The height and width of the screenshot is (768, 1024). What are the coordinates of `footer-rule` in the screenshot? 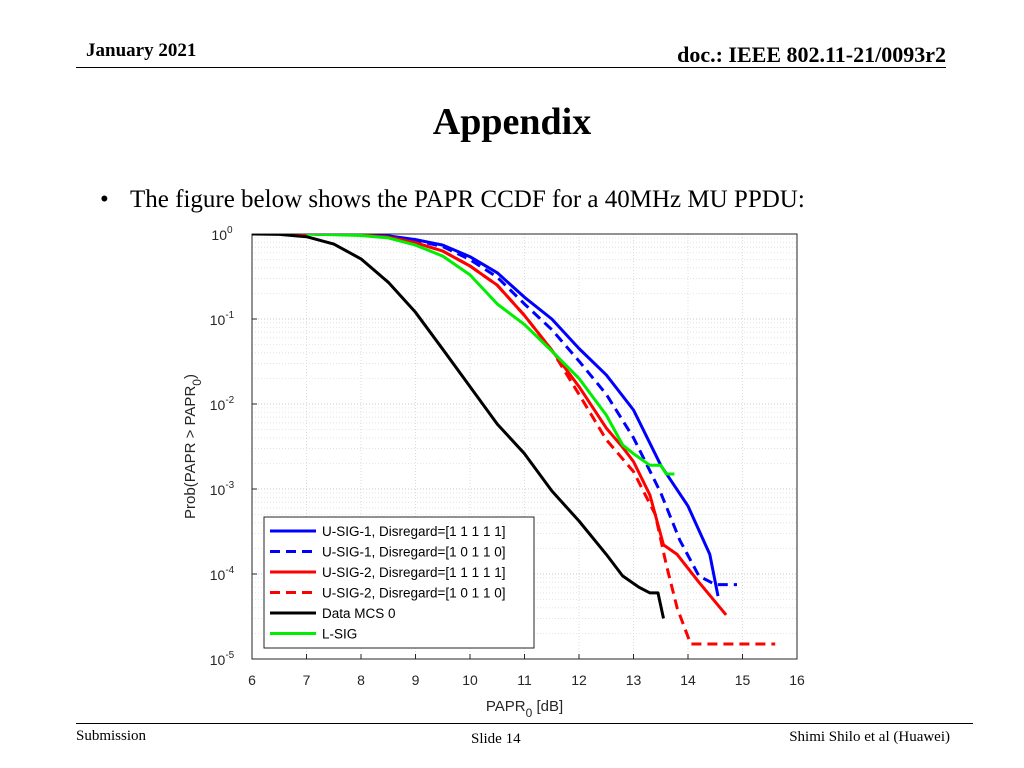 It's located at (524, 723).